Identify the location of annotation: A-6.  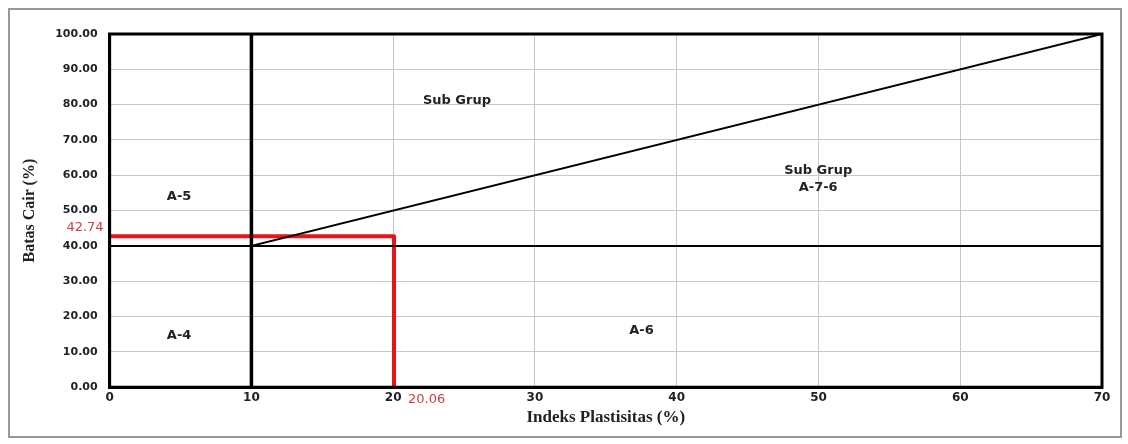
(641, 330).